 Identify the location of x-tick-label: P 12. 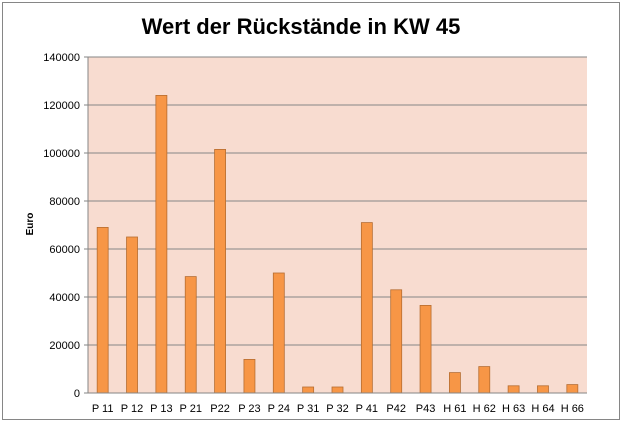
(132, 409).